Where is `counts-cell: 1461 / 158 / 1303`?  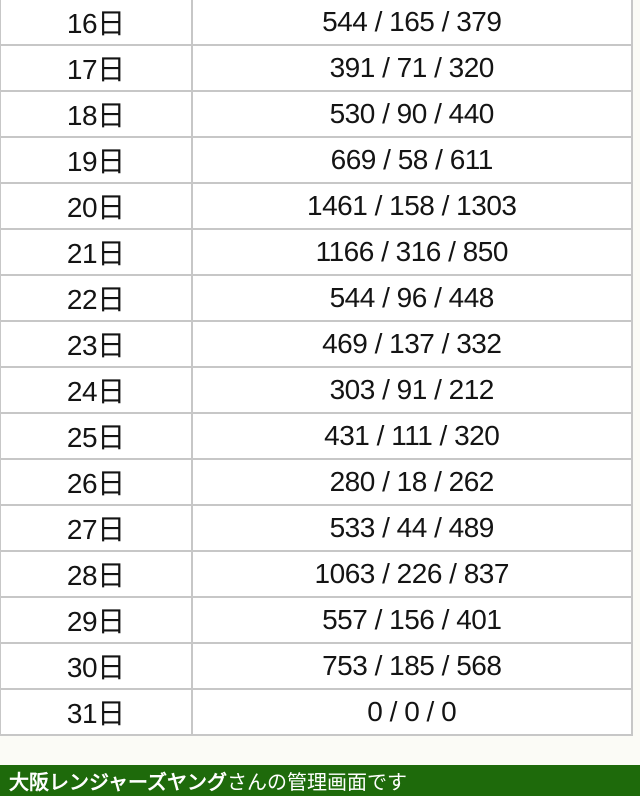
counts-cell: 1461 / 158 / 1303 is located at coordinates (411, 206).